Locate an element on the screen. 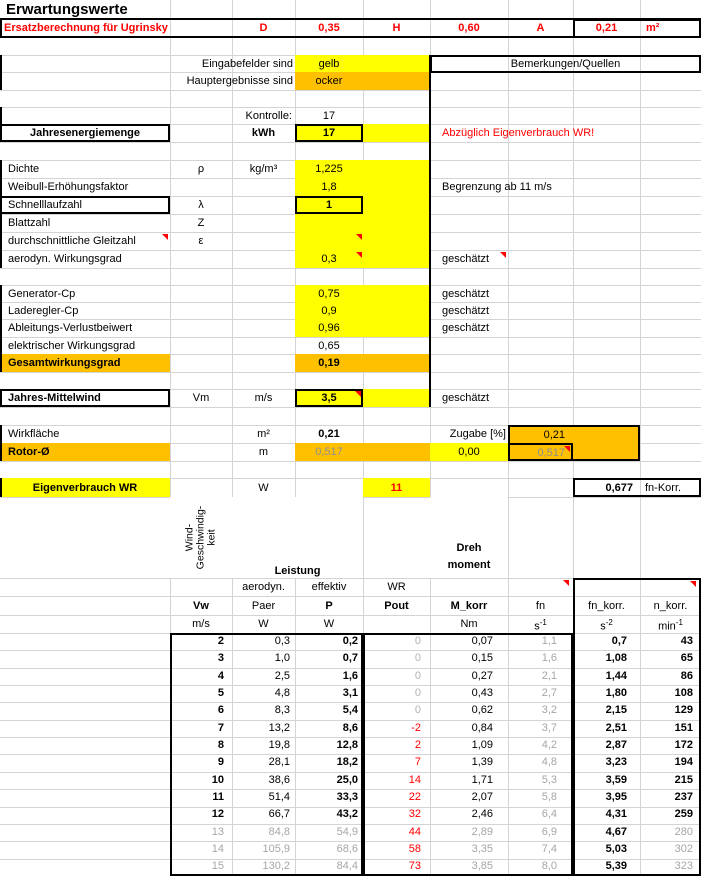  table-cell-nkorr: 323 is located at coordinates (683, 866).